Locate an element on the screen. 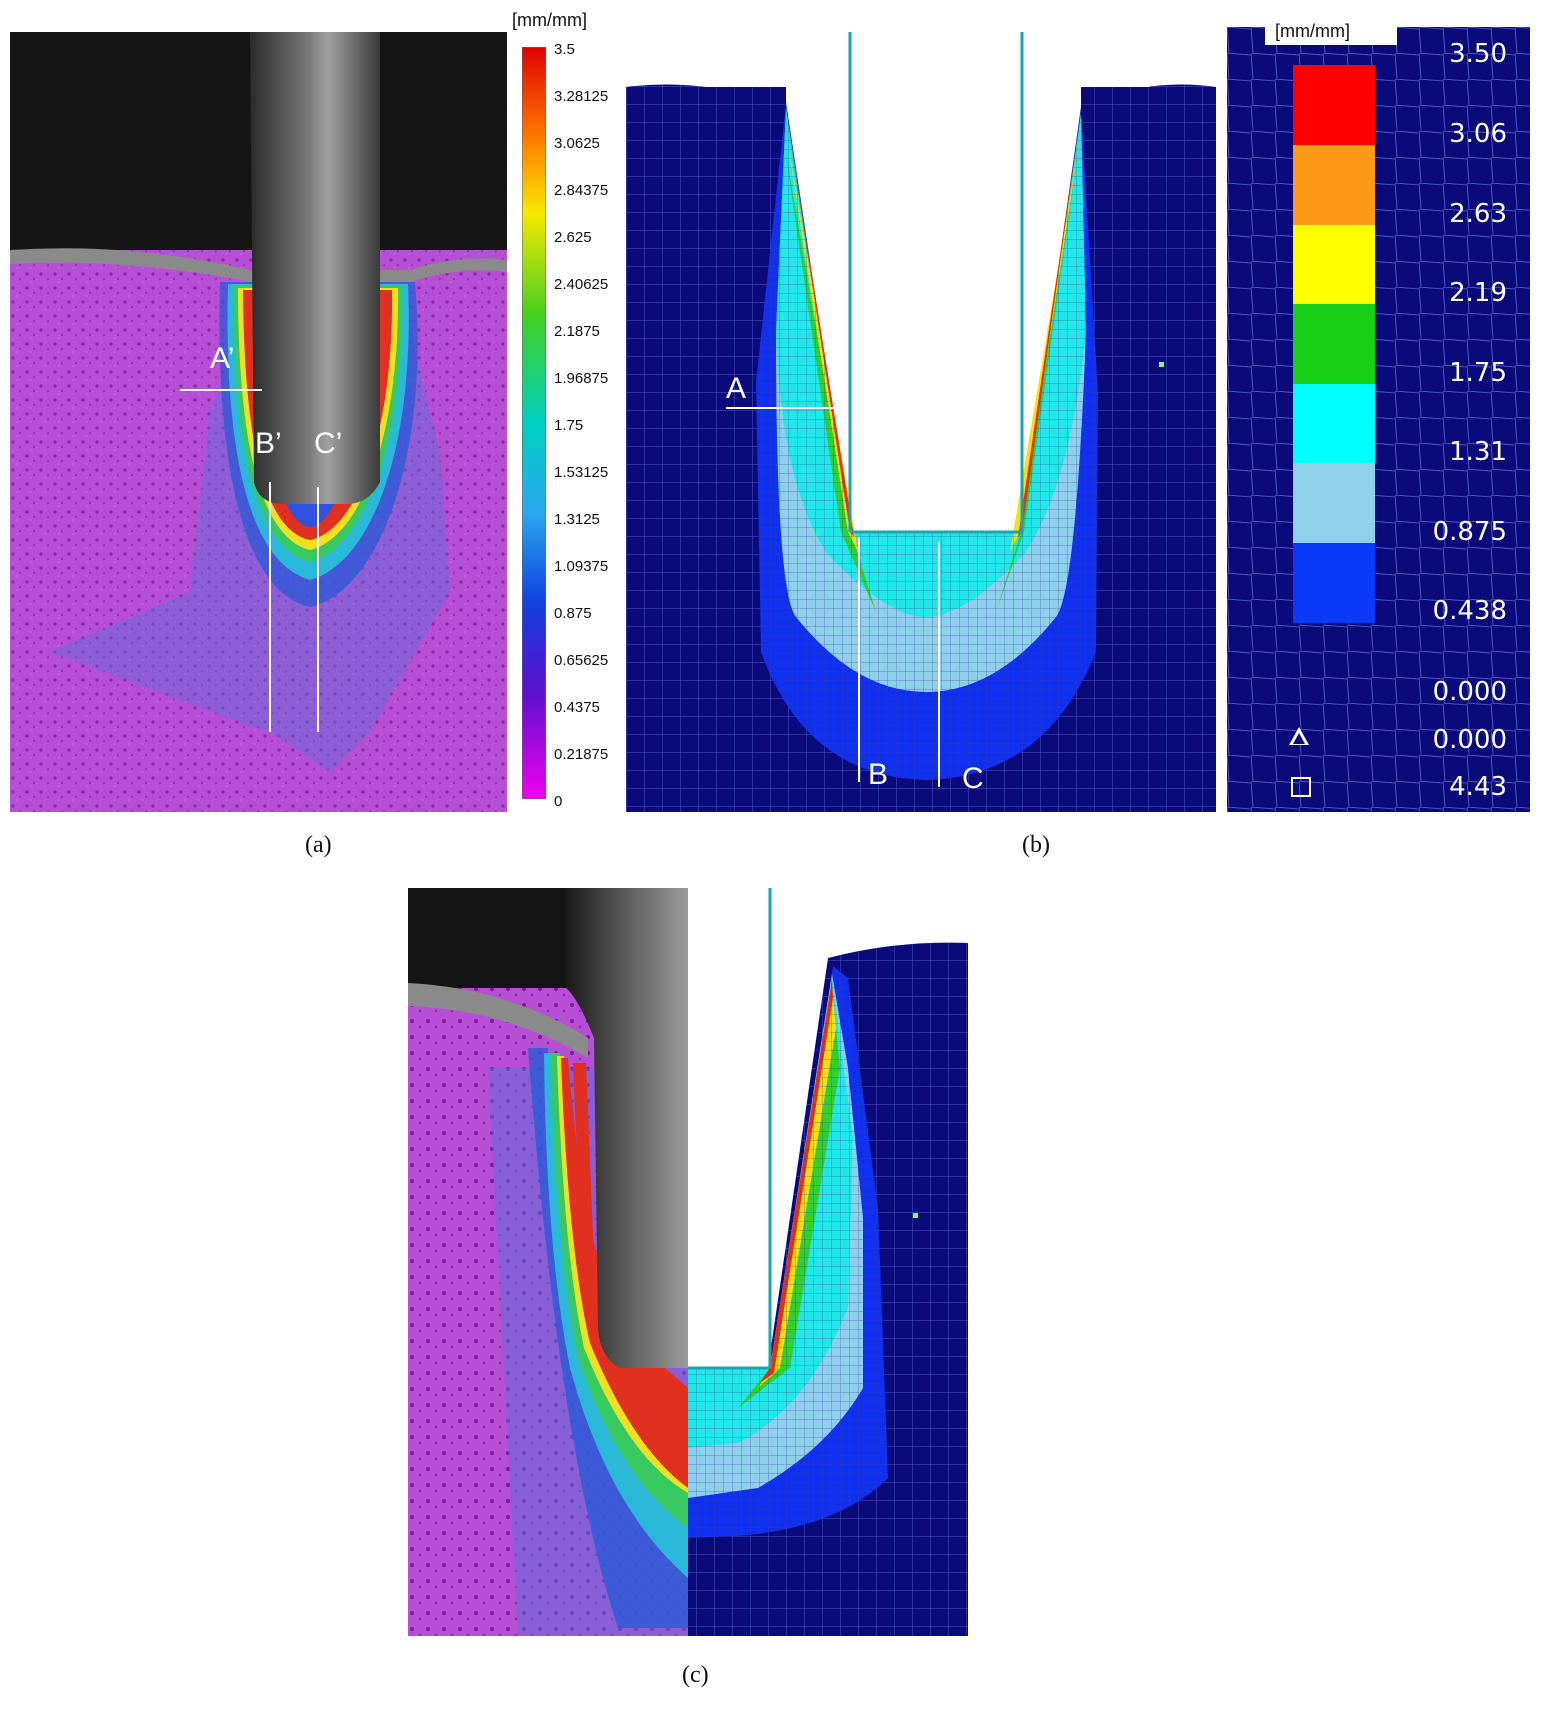  marker-a: A is located at coordinates (736, 388).